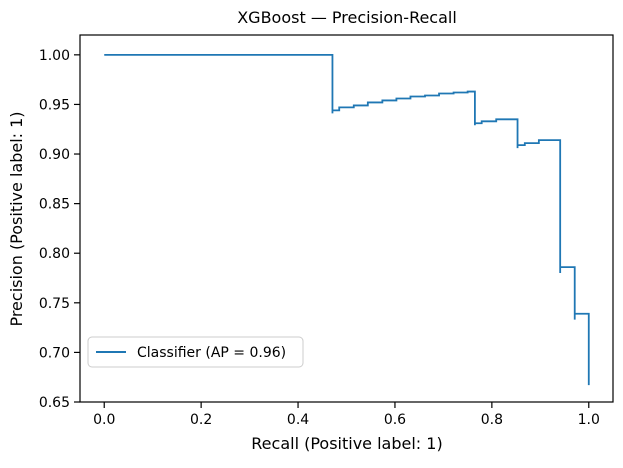  What do you see at coordinates (104, 420) in the screenshot?
I see `x-tick-label: 0.0` at bounding box center [104, 420].